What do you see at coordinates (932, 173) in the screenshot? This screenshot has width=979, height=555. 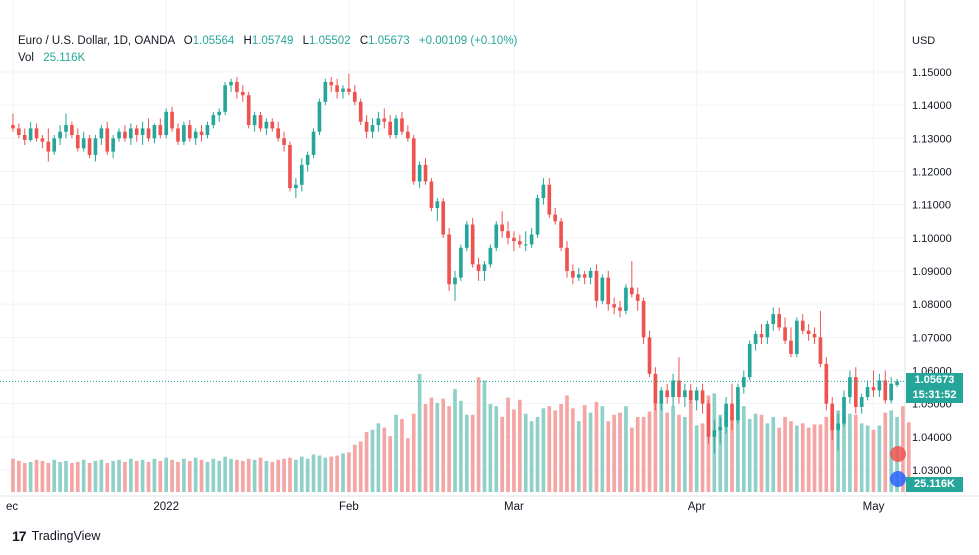 I see `price-tick-label: 1.12000` at bounding box center [932, 173].